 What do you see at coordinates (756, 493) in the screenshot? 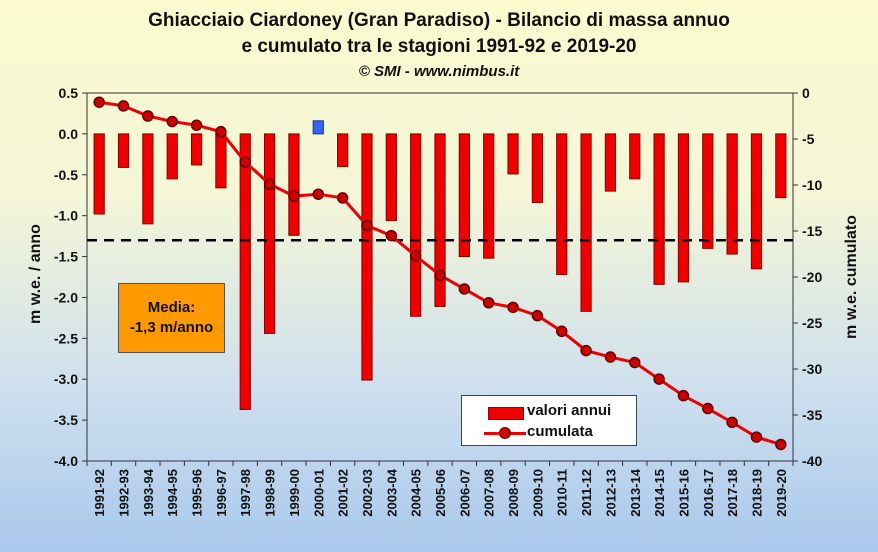
I see `x-tick-label: 2018-19` at bounding box center [756, 493].